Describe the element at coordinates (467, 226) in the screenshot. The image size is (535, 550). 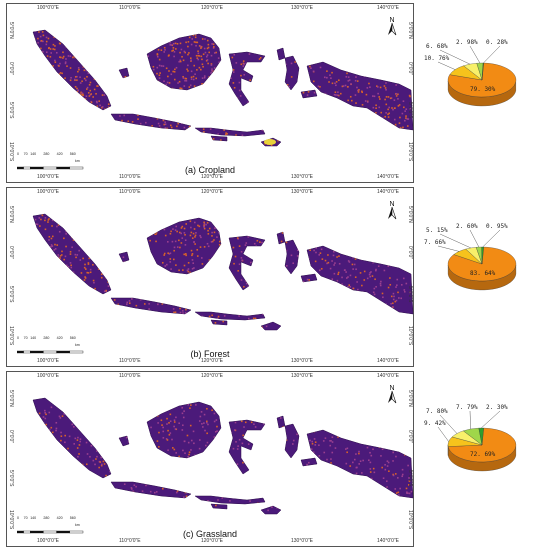
I see `pie-slice-label: 2. 60%` at that location.